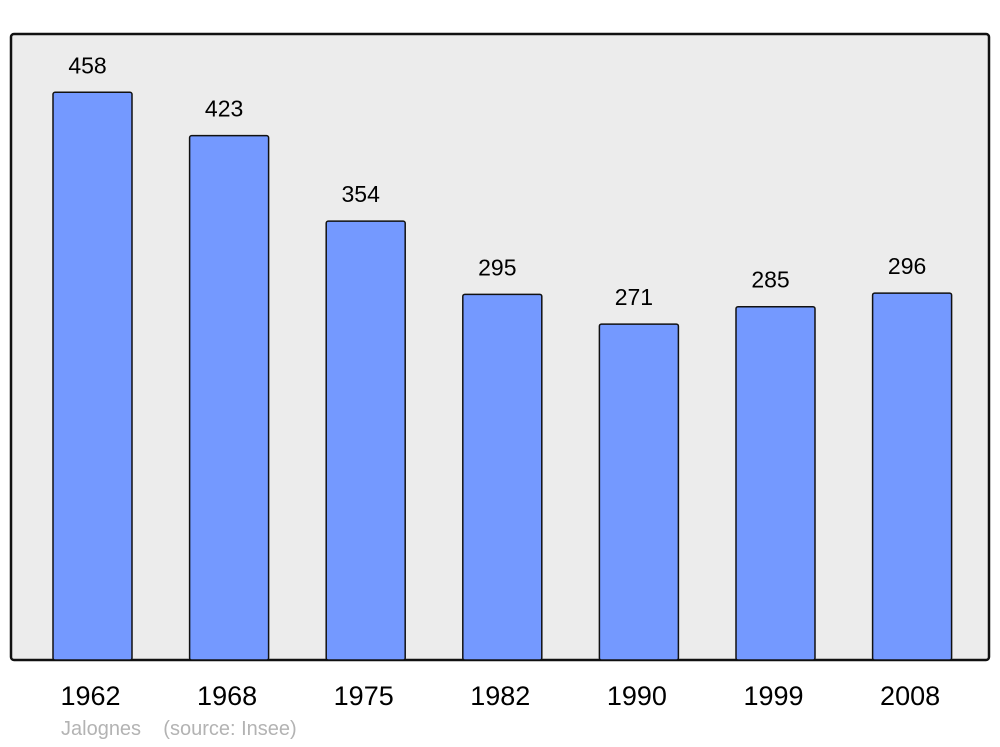 The height and width of the screenshot is (747, 1000). I want to click on data-label-1962: 458, so click(87, 65).